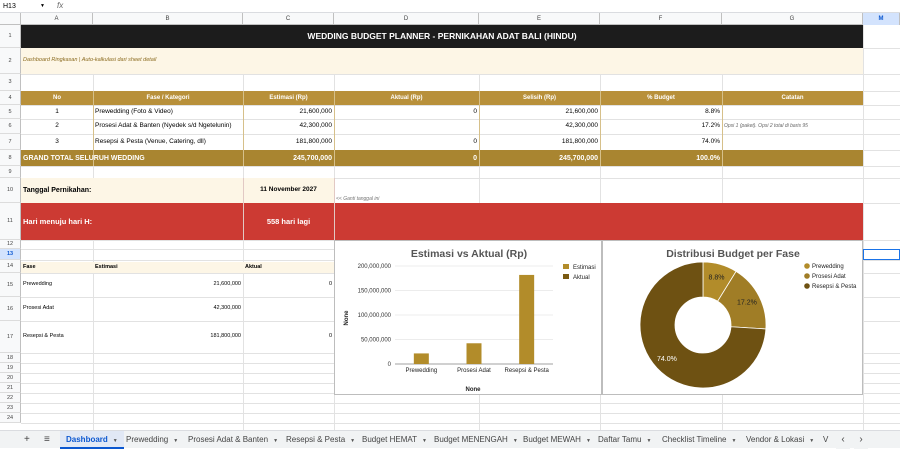 The width and height of the screenshot is (900, 450). What do you see at coordinates (539, 19) in the screenshot?
I see `col-header-e: E` at bounding box center [539, 19].